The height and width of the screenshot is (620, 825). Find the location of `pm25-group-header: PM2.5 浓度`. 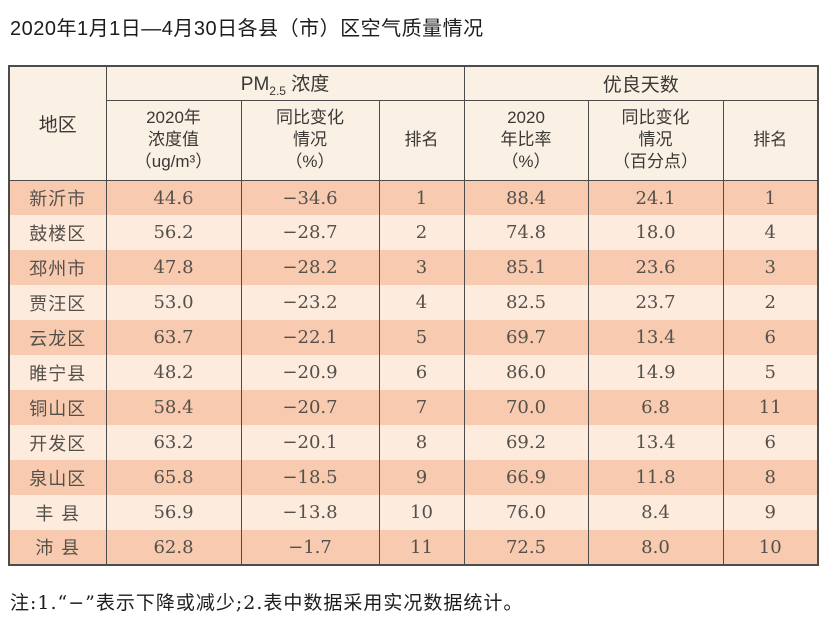

pm25-group-header: PM2.5 浓度 is located at coordinates (285, 83).